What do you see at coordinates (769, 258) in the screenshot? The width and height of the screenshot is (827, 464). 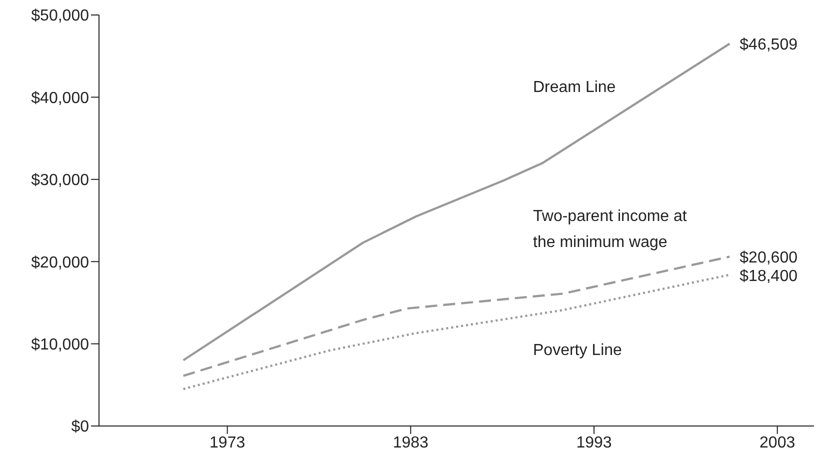 I see `data-label: $20,600` at bounding box center [769, 258].